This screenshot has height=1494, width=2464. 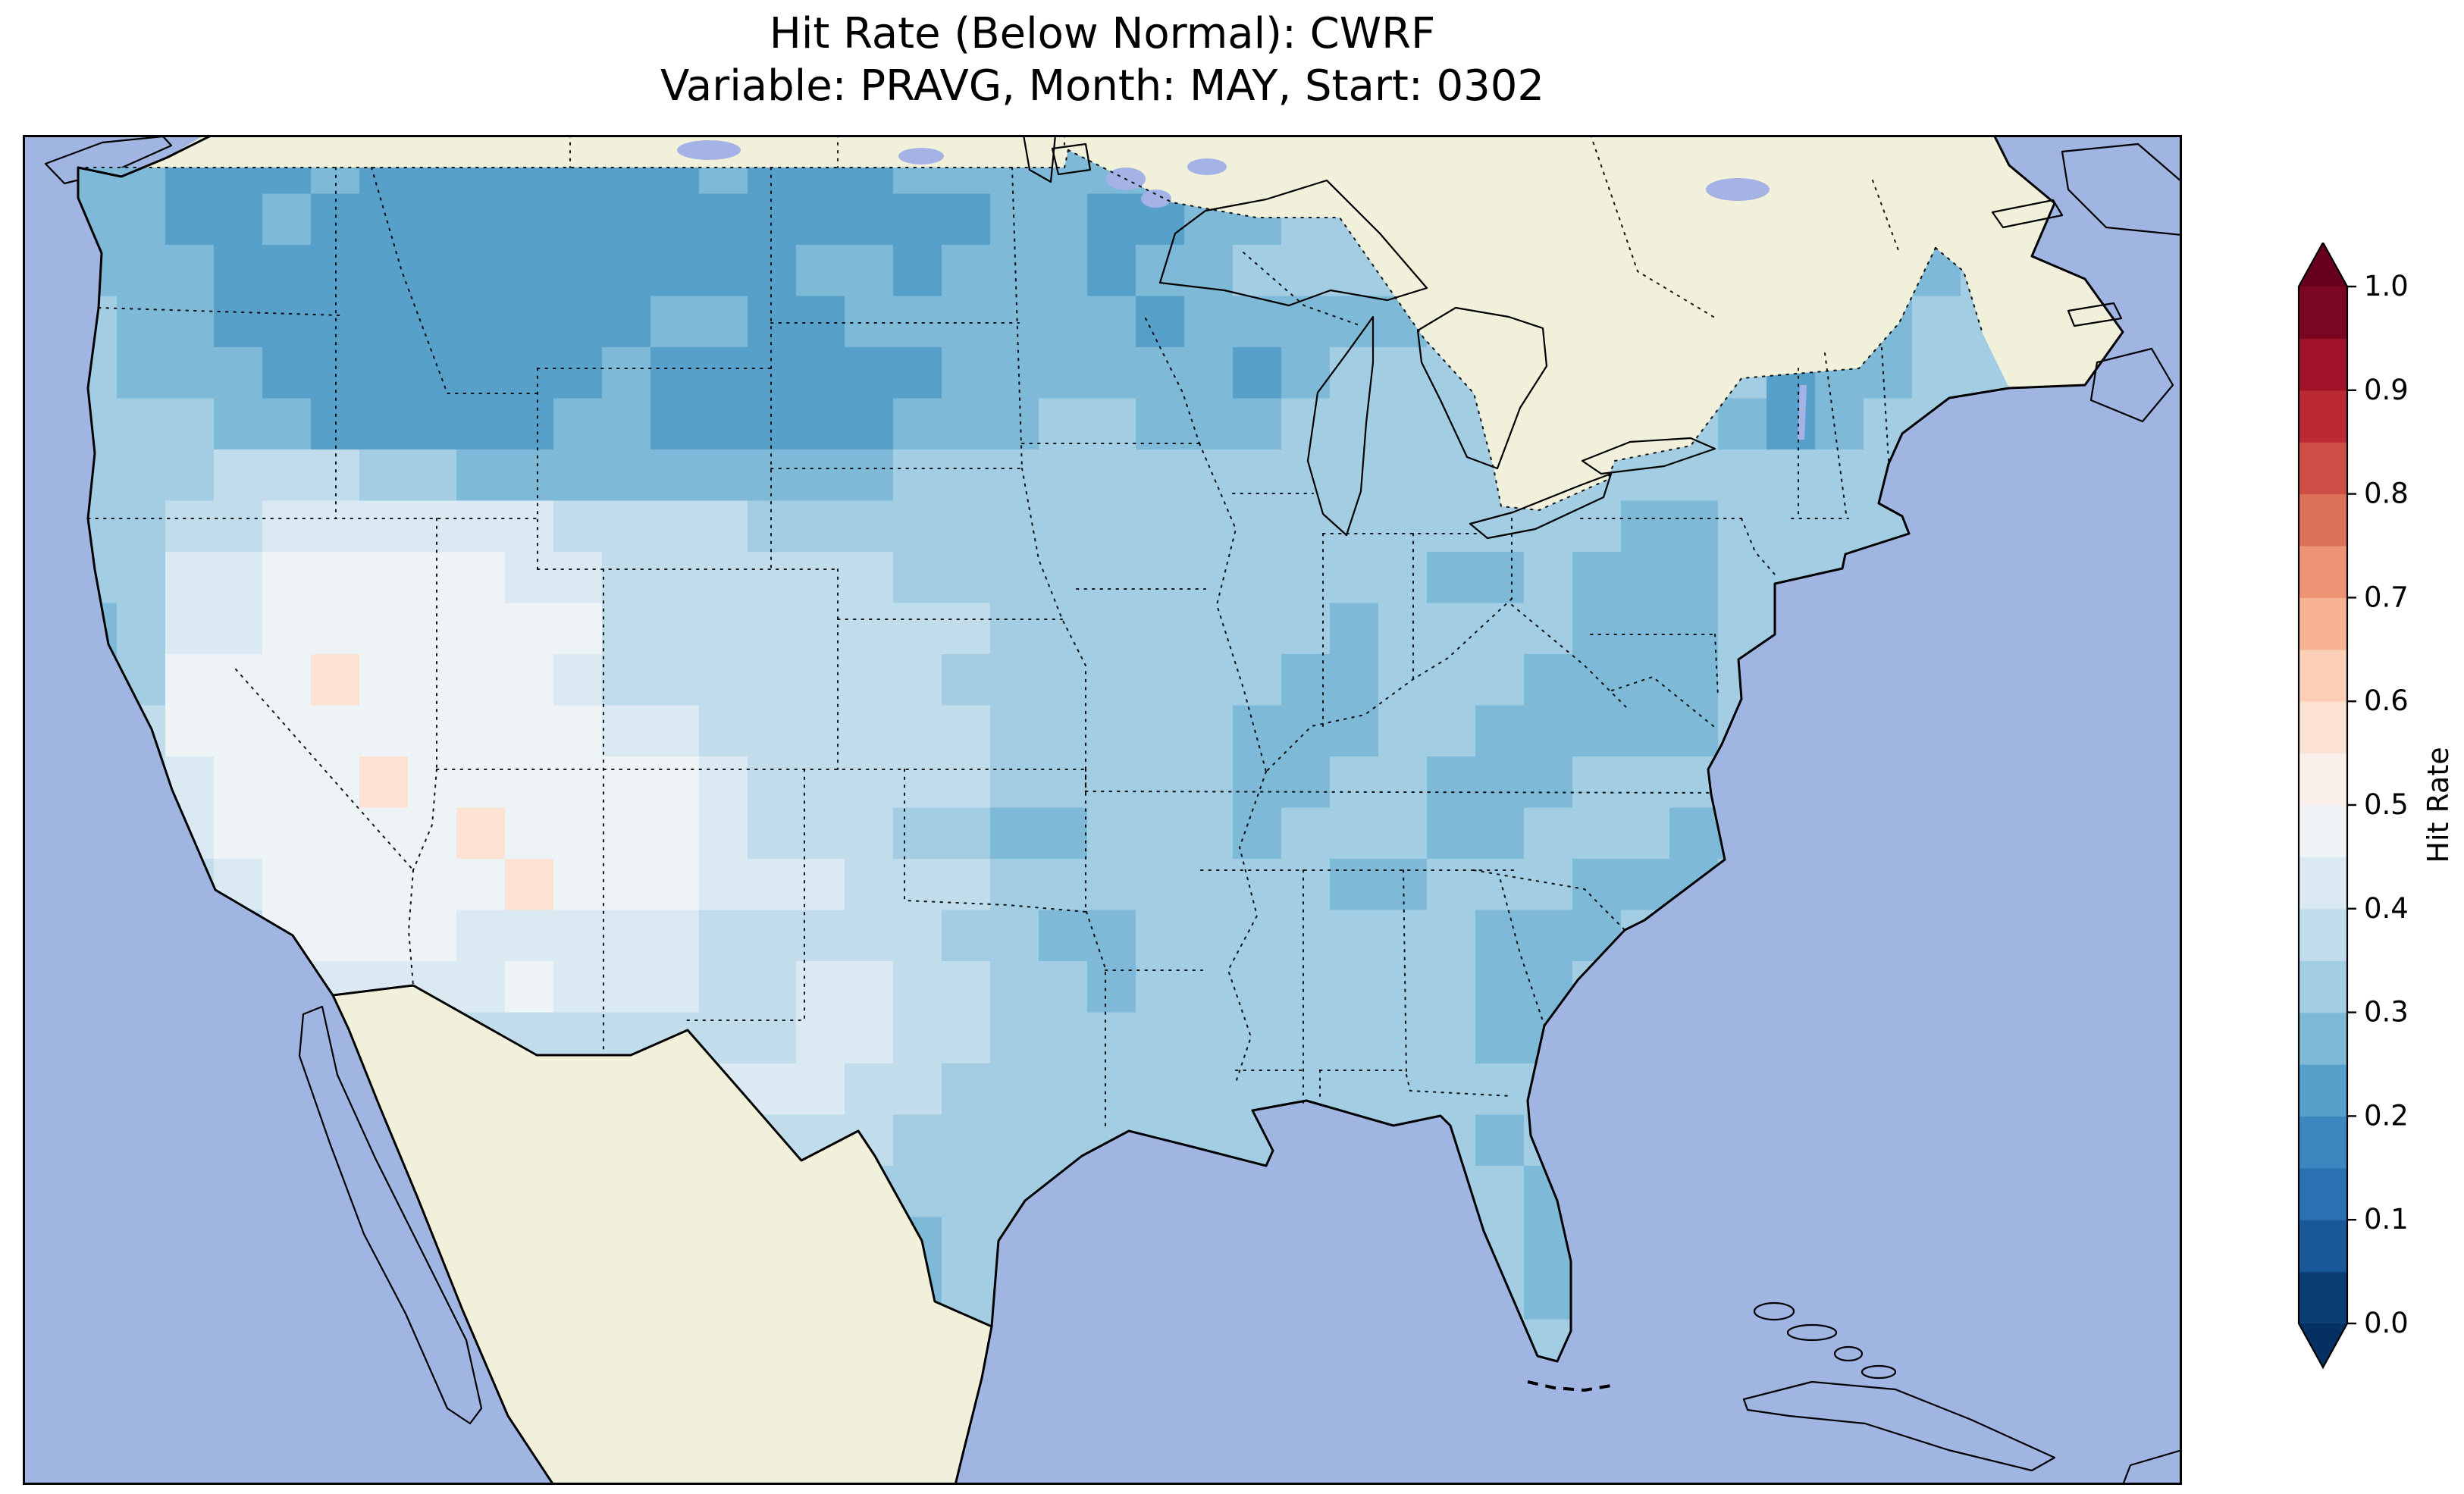 I want to click on colorbar-tick-label: 0.7, so click(x=2387, y=597).